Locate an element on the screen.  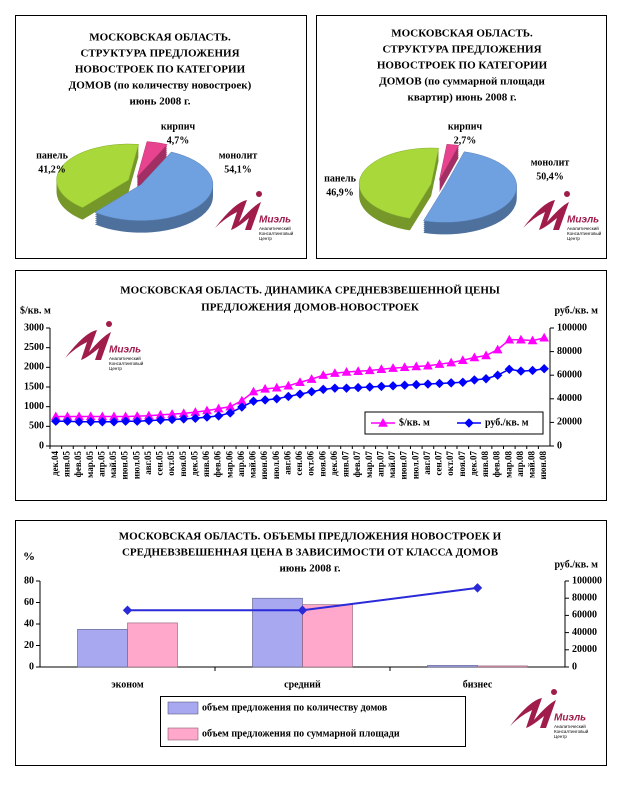
legend-label: $/кв. м is located at coordinates (414, 422).